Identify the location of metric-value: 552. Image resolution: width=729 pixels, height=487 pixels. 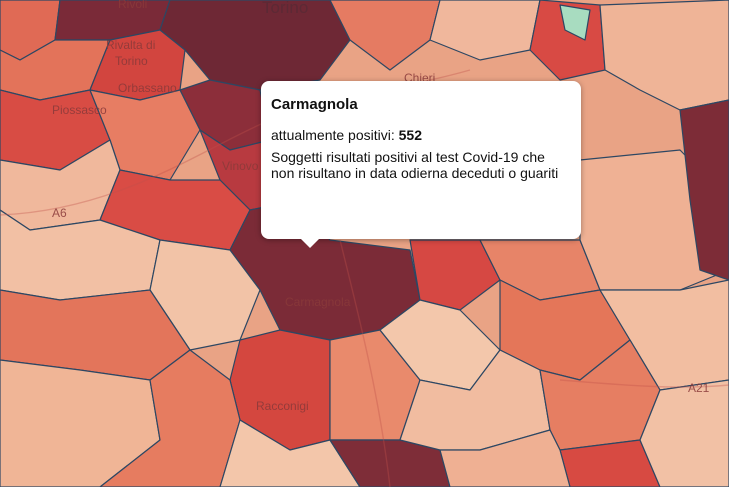
(410, 135).